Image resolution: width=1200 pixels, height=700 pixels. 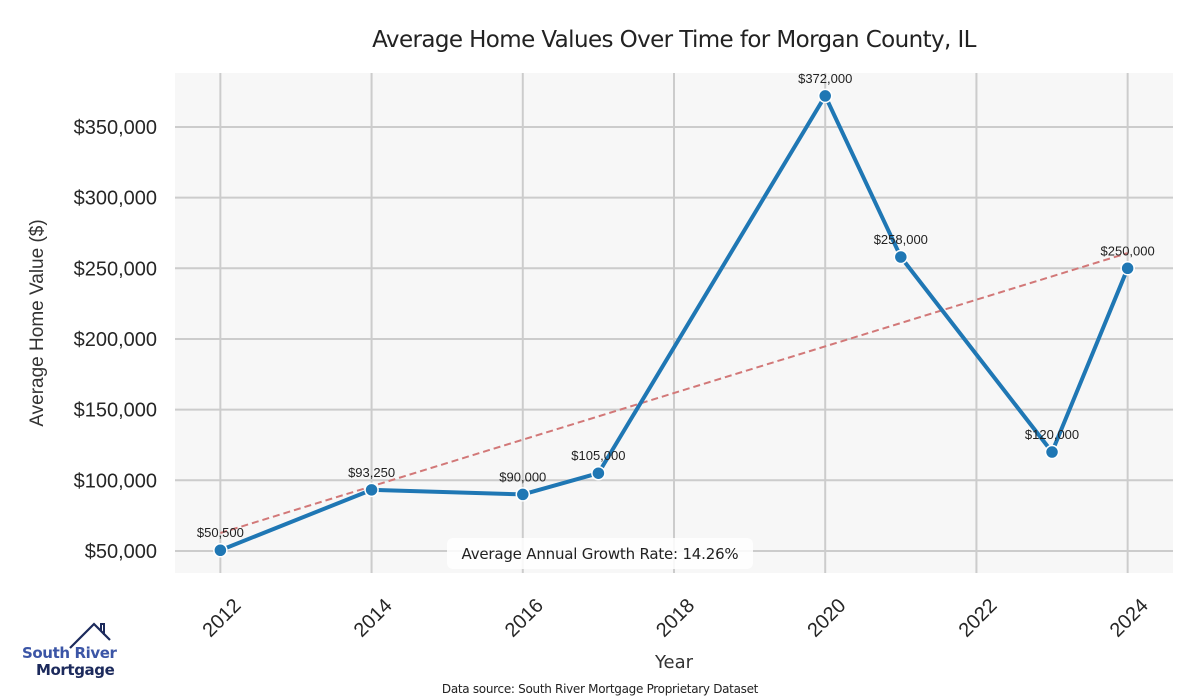 I want to click on data-label: $372,000, so click(x=825, y=78).